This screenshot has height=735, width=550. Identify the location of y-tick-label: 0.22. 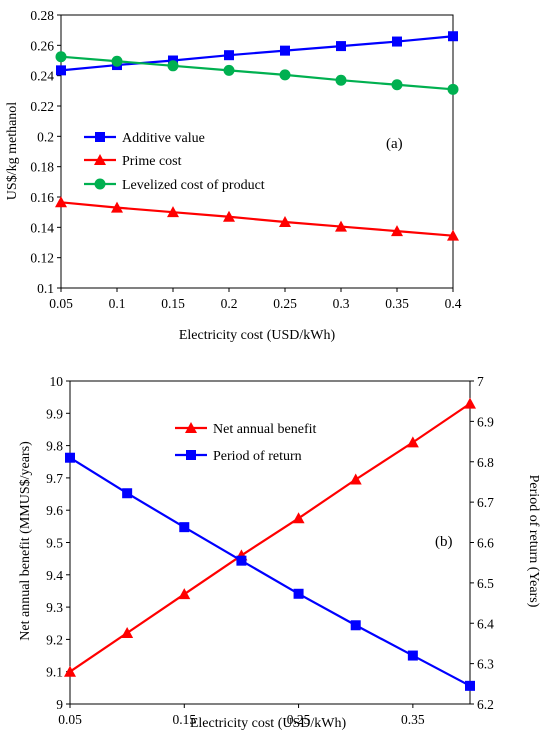
(42, 106).